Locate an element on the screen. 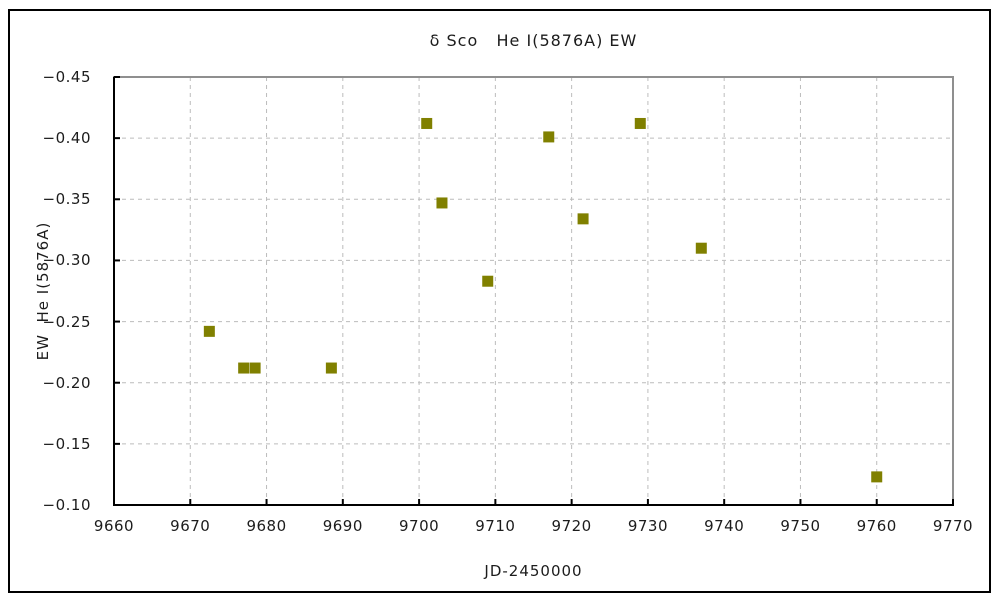 Image resolution: width=1000 pixels, height=600 pixels. x-tick-label: 9740 is located at coordinates (724, 526).